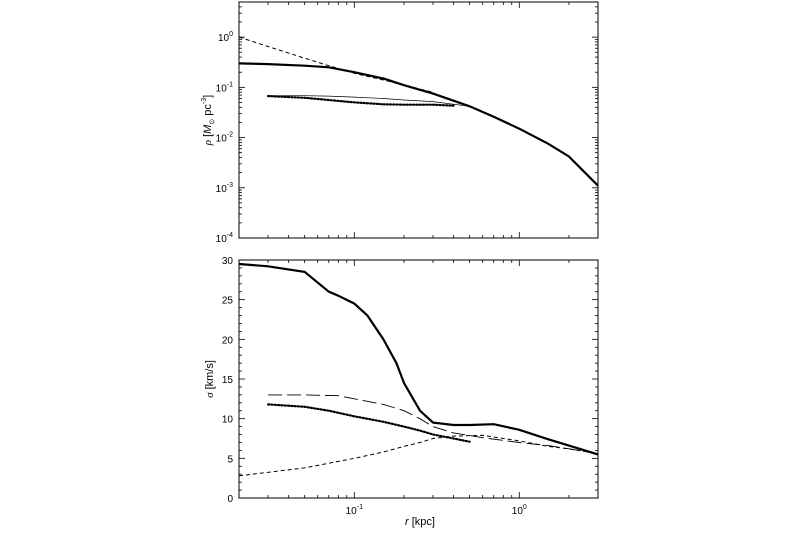  Describe the element at coordinates (418, 124) in the screenshot. I see `density-series-solid-thick` at that location.